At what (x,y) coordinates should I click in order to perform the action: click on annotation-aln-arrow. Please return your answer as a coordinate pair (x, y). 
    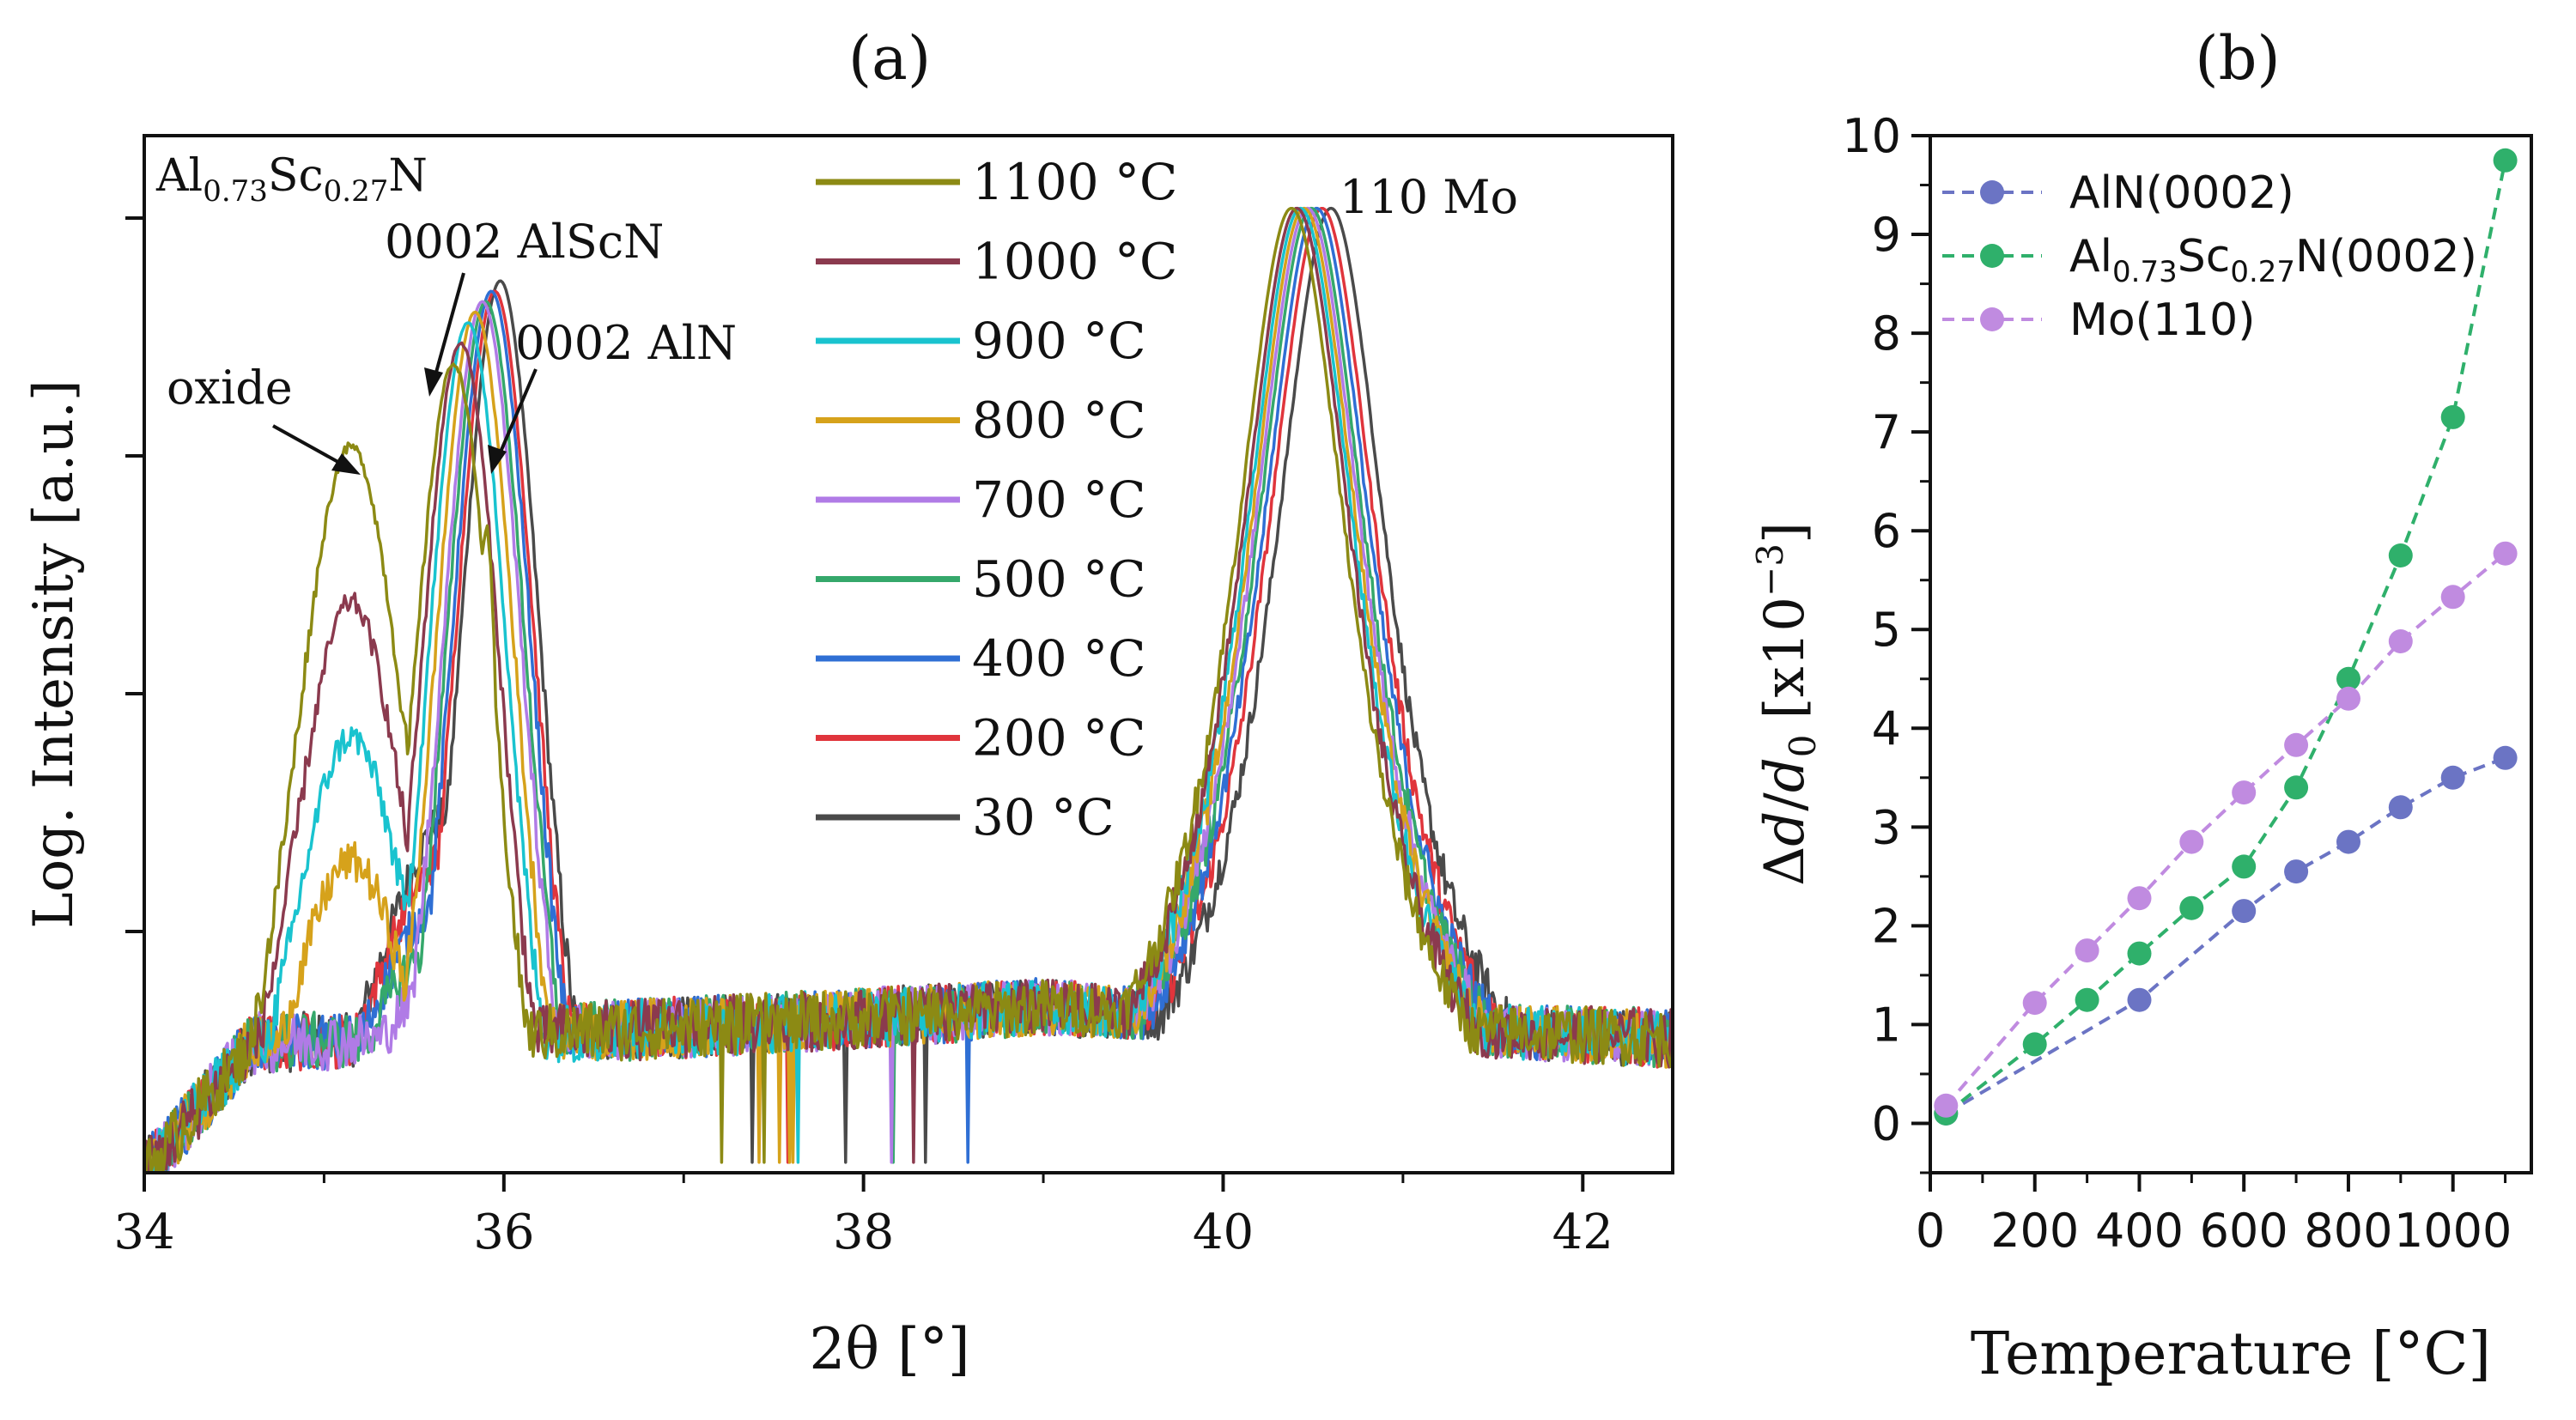
    Looking at the image, I should click on (516, 415).